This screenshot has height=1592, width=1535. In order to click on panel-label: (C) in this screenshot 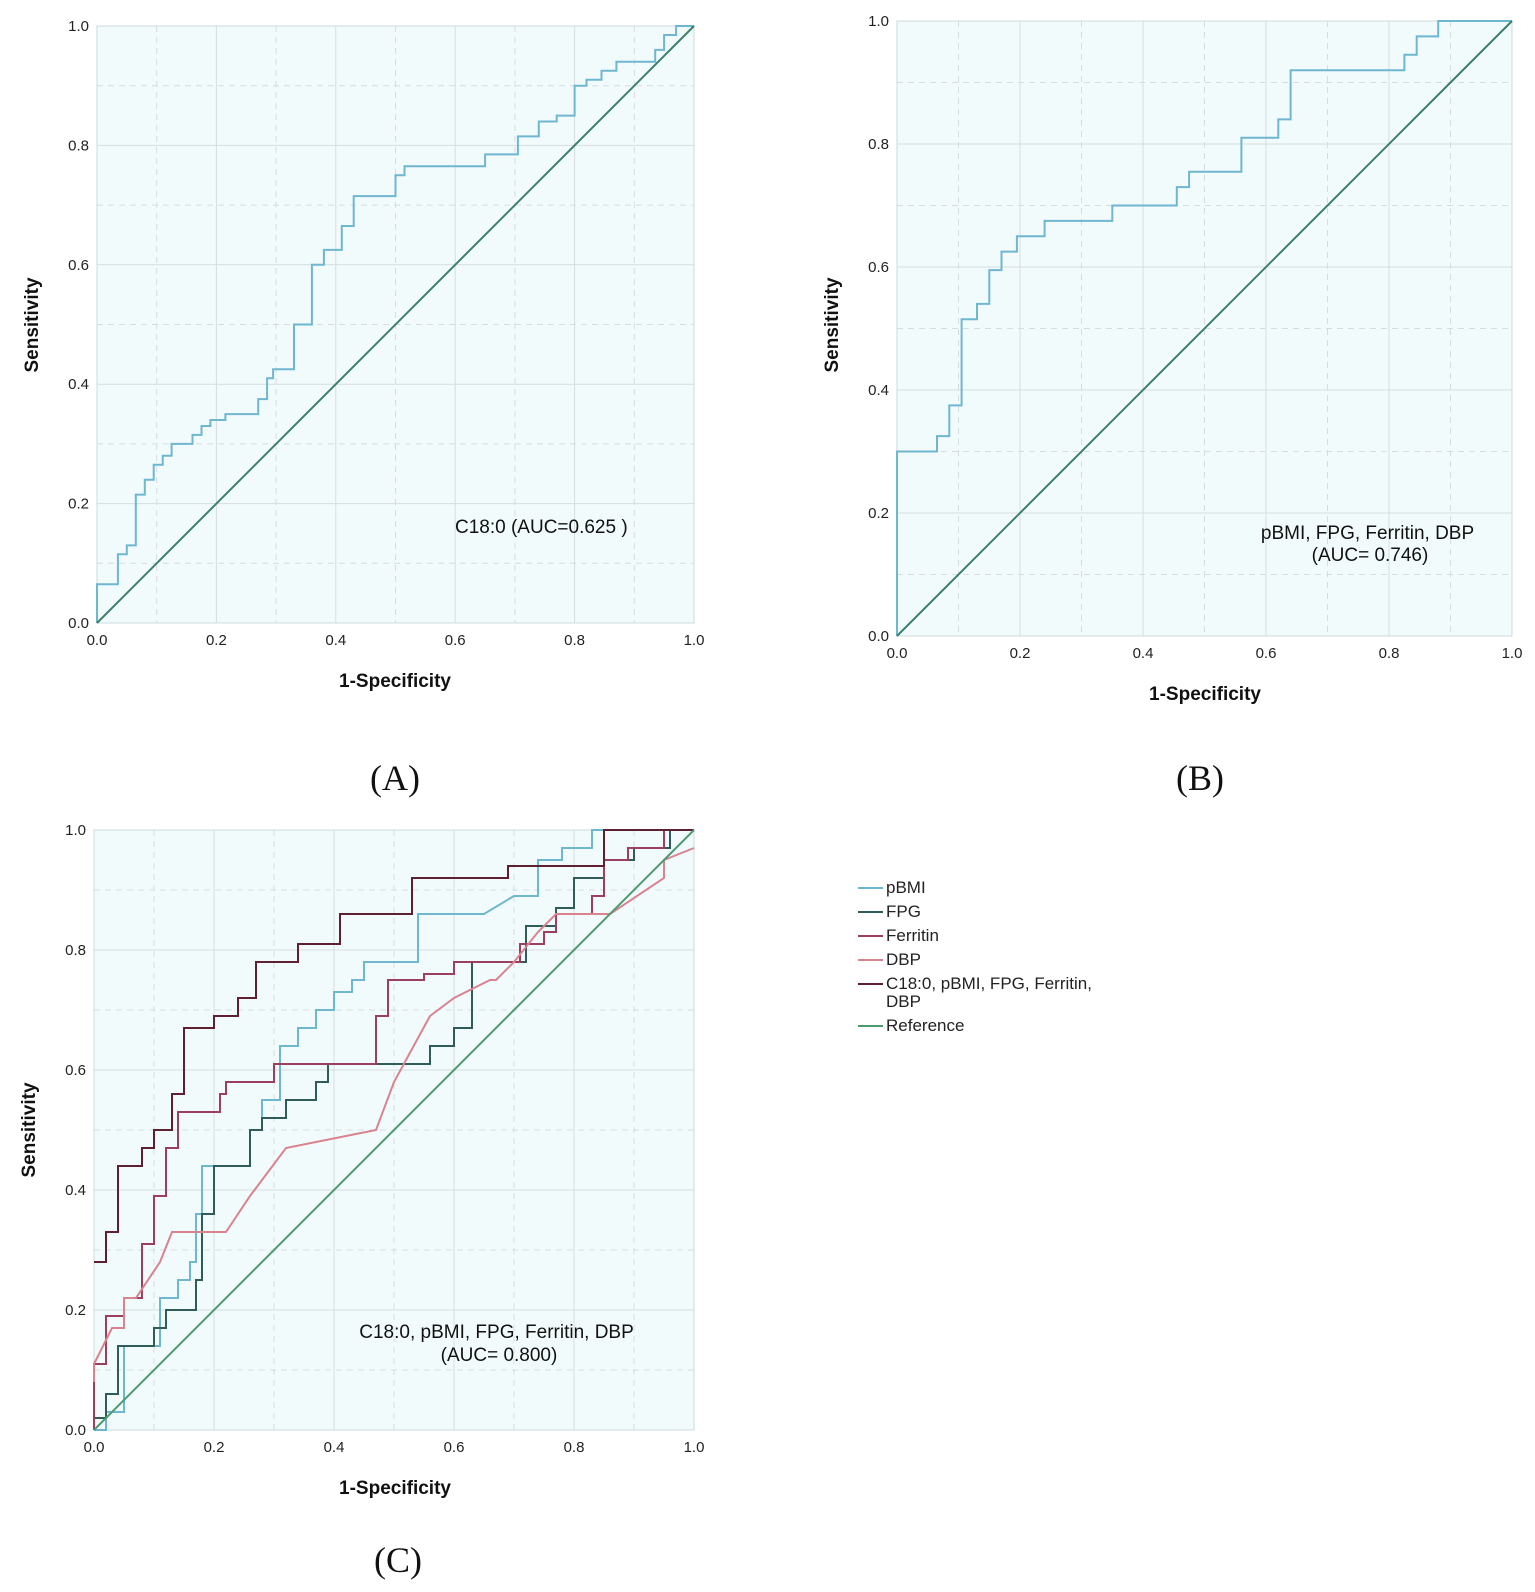, I will do `click(398, 1560)`.